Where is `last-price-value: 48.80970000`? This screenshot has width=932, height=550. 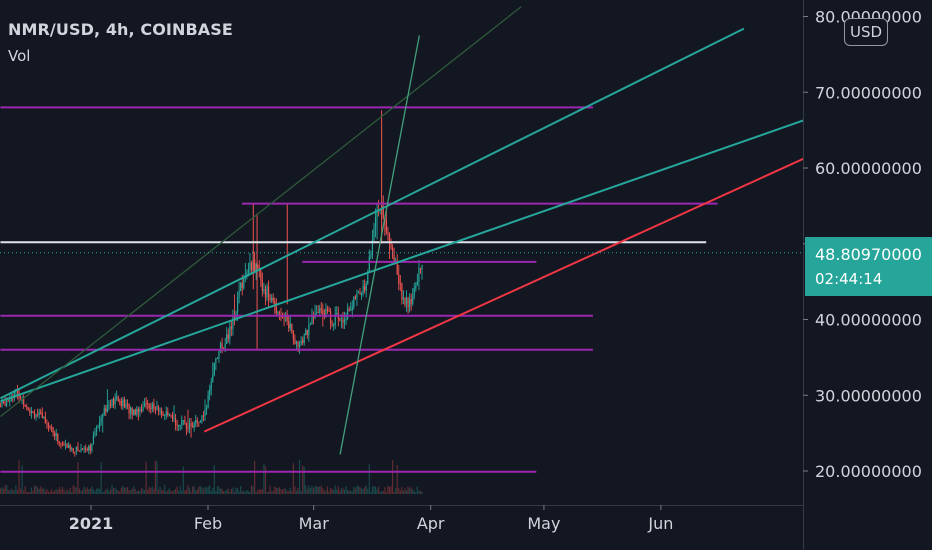
last-price-value: 48.80970000 is located at coordinates (868, 254).